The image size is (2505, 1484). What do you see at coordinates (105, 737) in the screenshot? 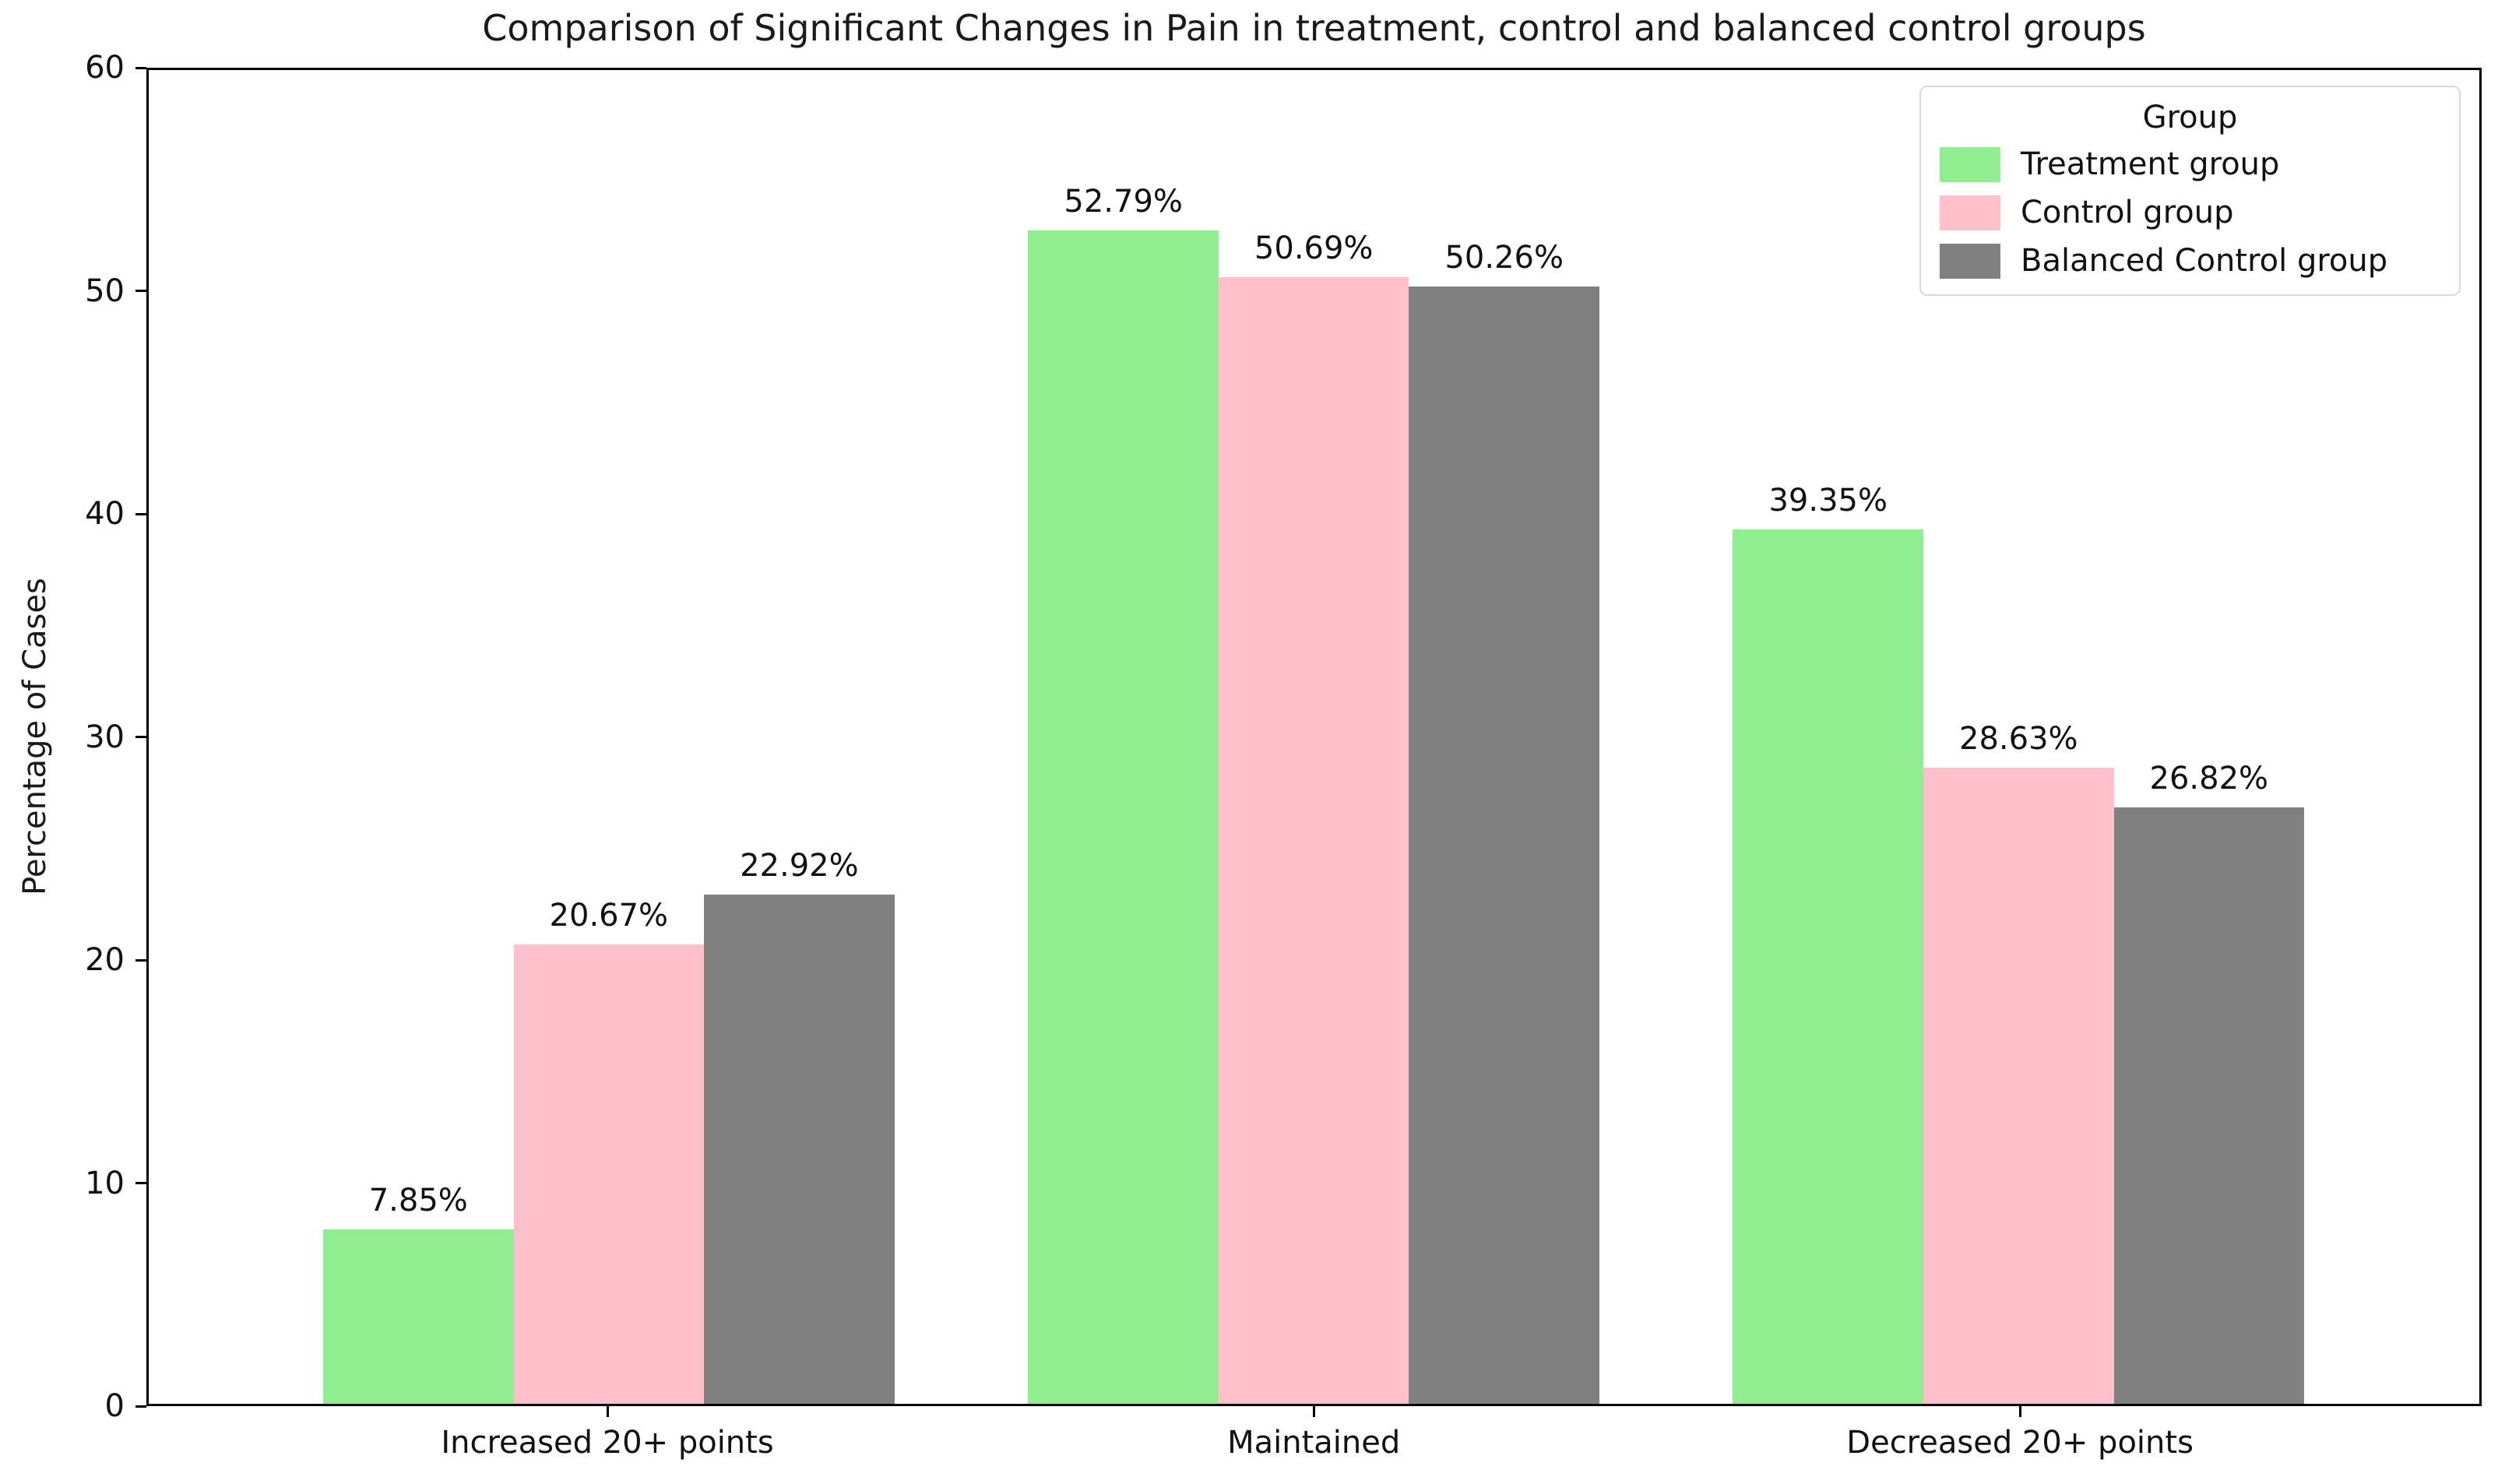
I see `y-tick-label: 30` at bounding box center [105, 737].